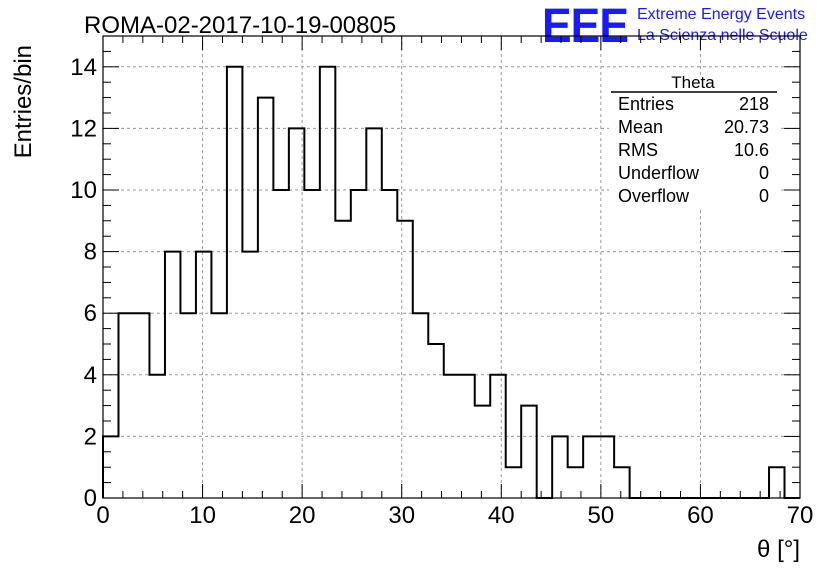 The image size is (836, 572). I want to click on stats-row-label: Mean, so click(640, 127).